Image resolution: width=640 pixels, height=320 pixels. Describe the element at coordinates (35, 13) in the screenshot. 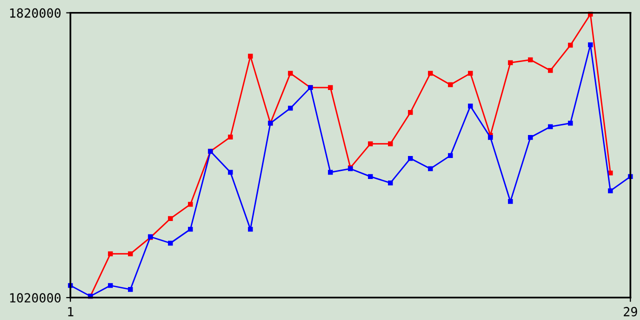

I see `y-tick-label: 1820000` at that location.